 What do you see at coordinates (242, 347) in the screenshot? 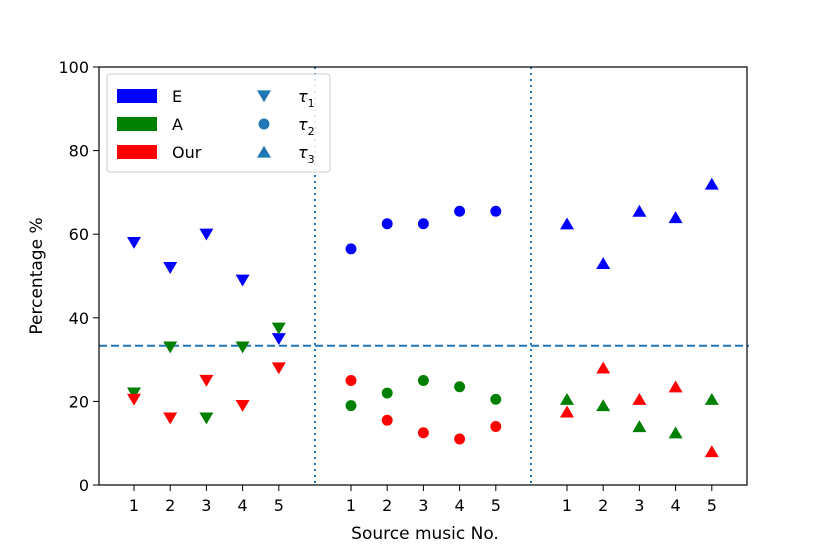
I see `point-a-τ1-4` at bounding box center [242, 347].